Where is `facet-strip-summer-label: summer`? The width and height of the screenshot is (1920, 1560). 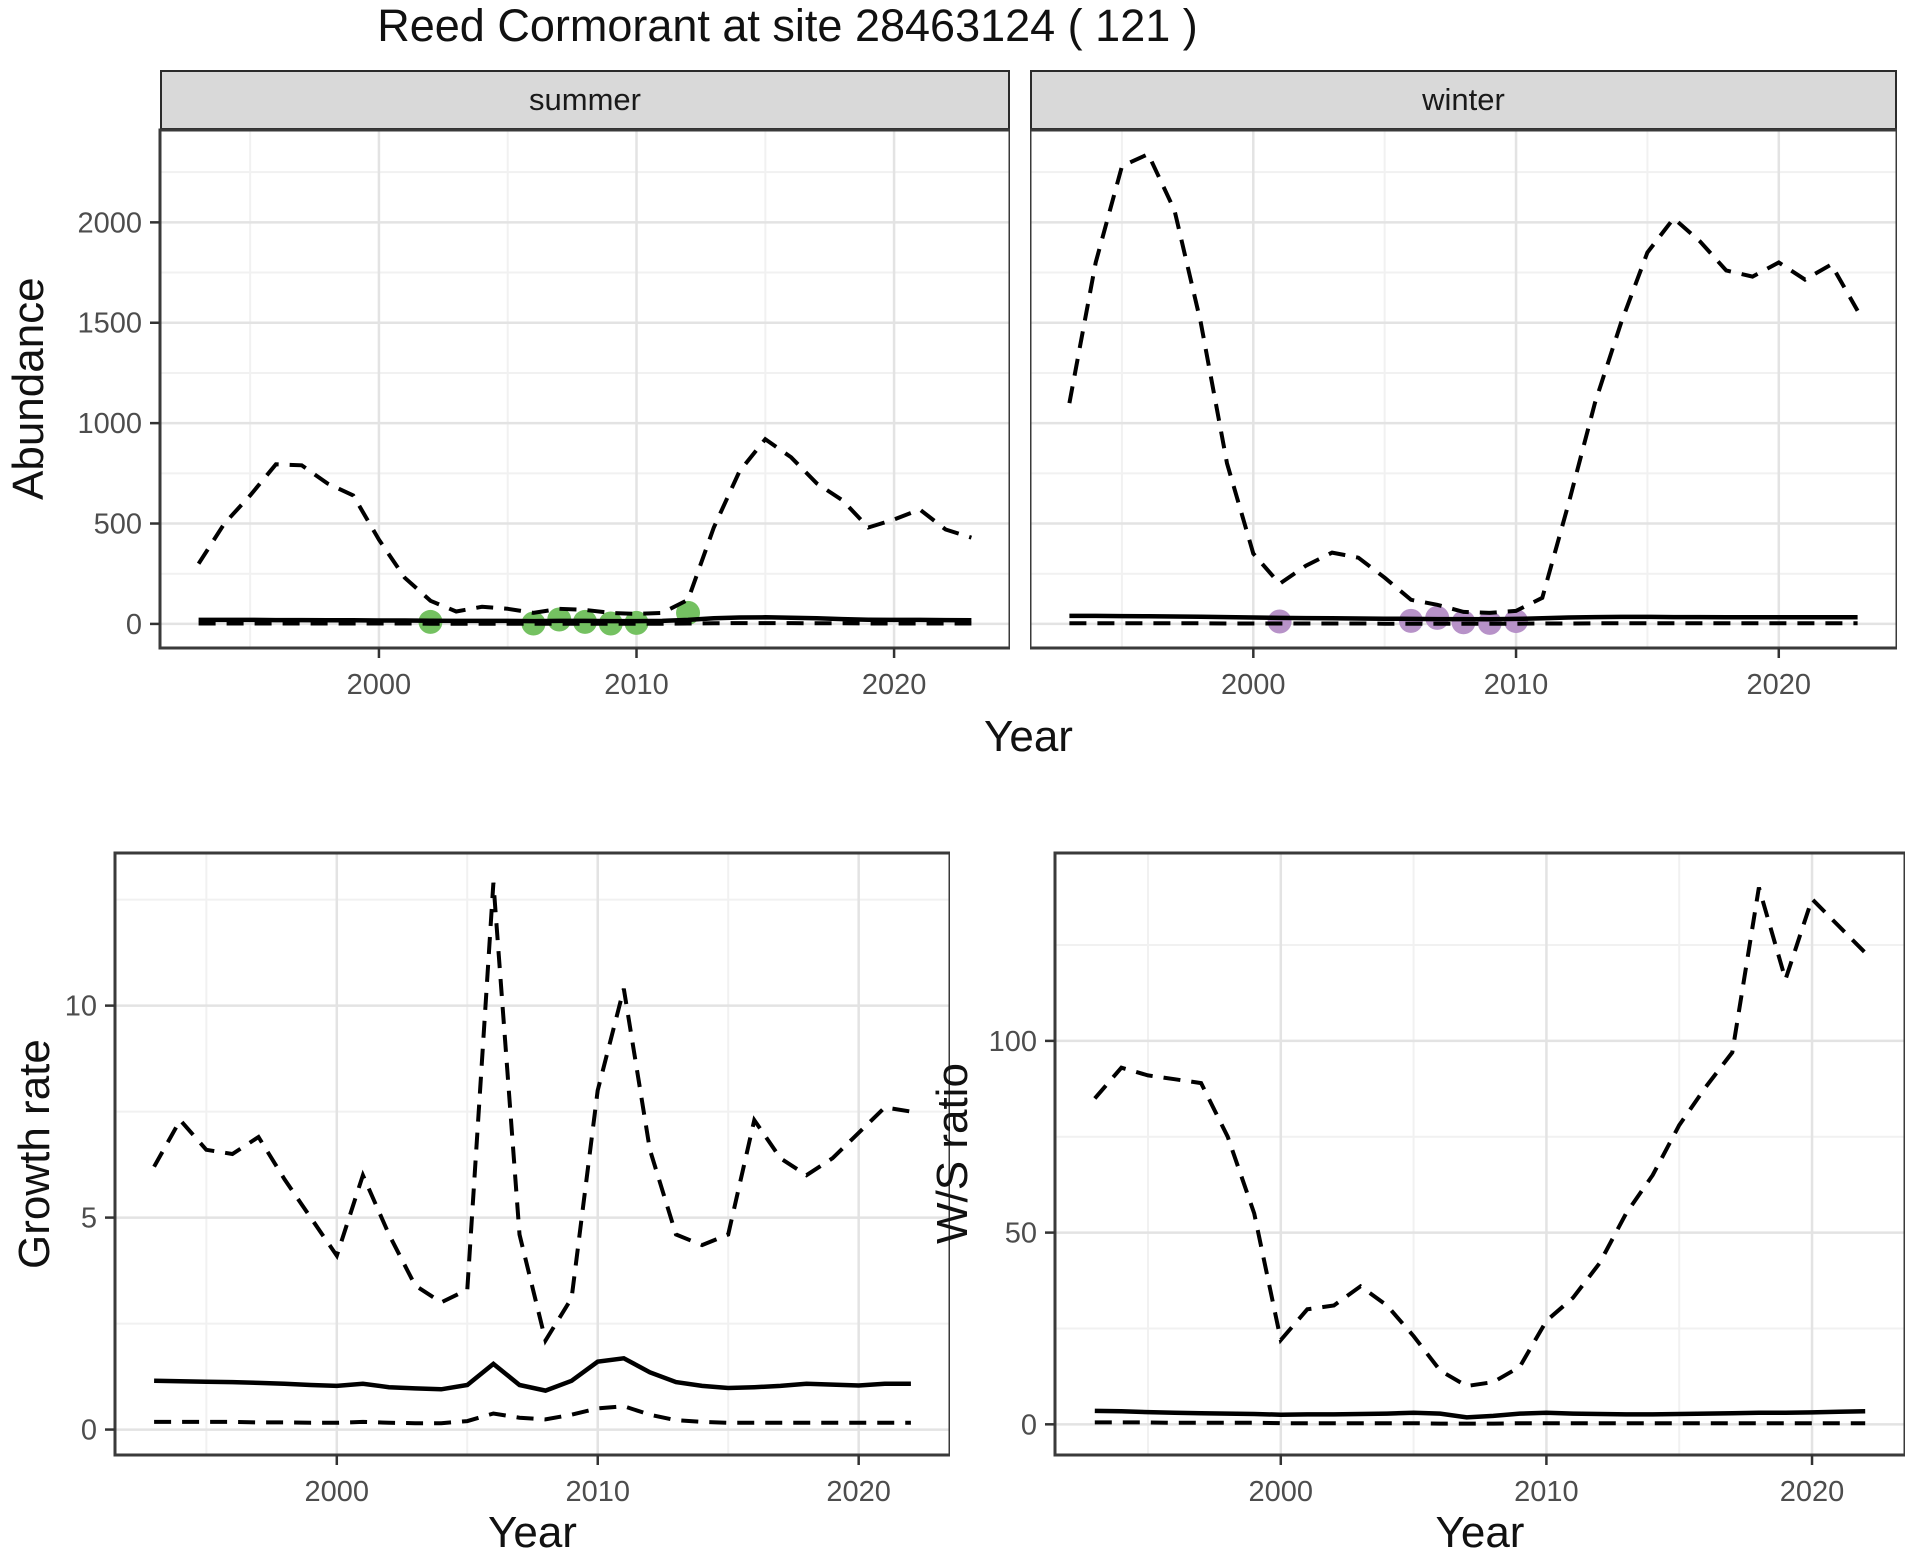
facet-strip-summer-label: summer is located at coordinates (585, 99).